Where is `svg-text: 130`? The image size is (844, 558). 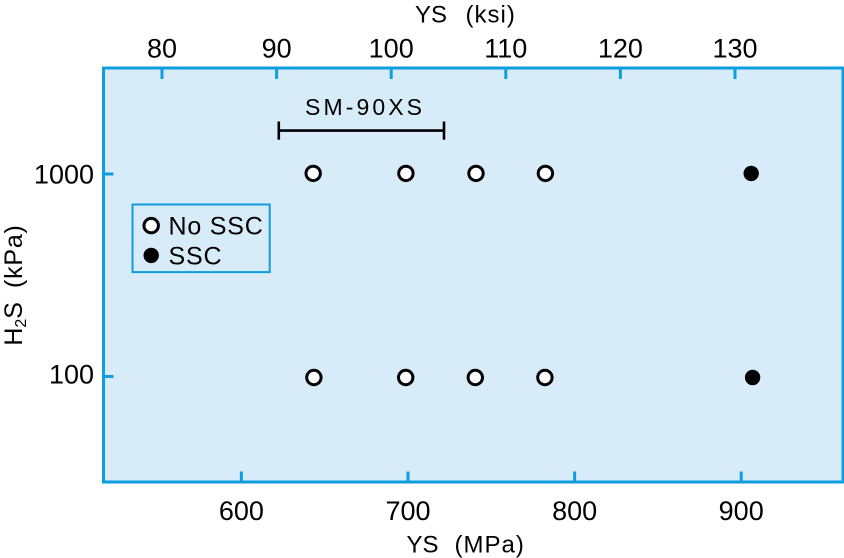
svg-text: 130 is located at coordinates (734, 49).